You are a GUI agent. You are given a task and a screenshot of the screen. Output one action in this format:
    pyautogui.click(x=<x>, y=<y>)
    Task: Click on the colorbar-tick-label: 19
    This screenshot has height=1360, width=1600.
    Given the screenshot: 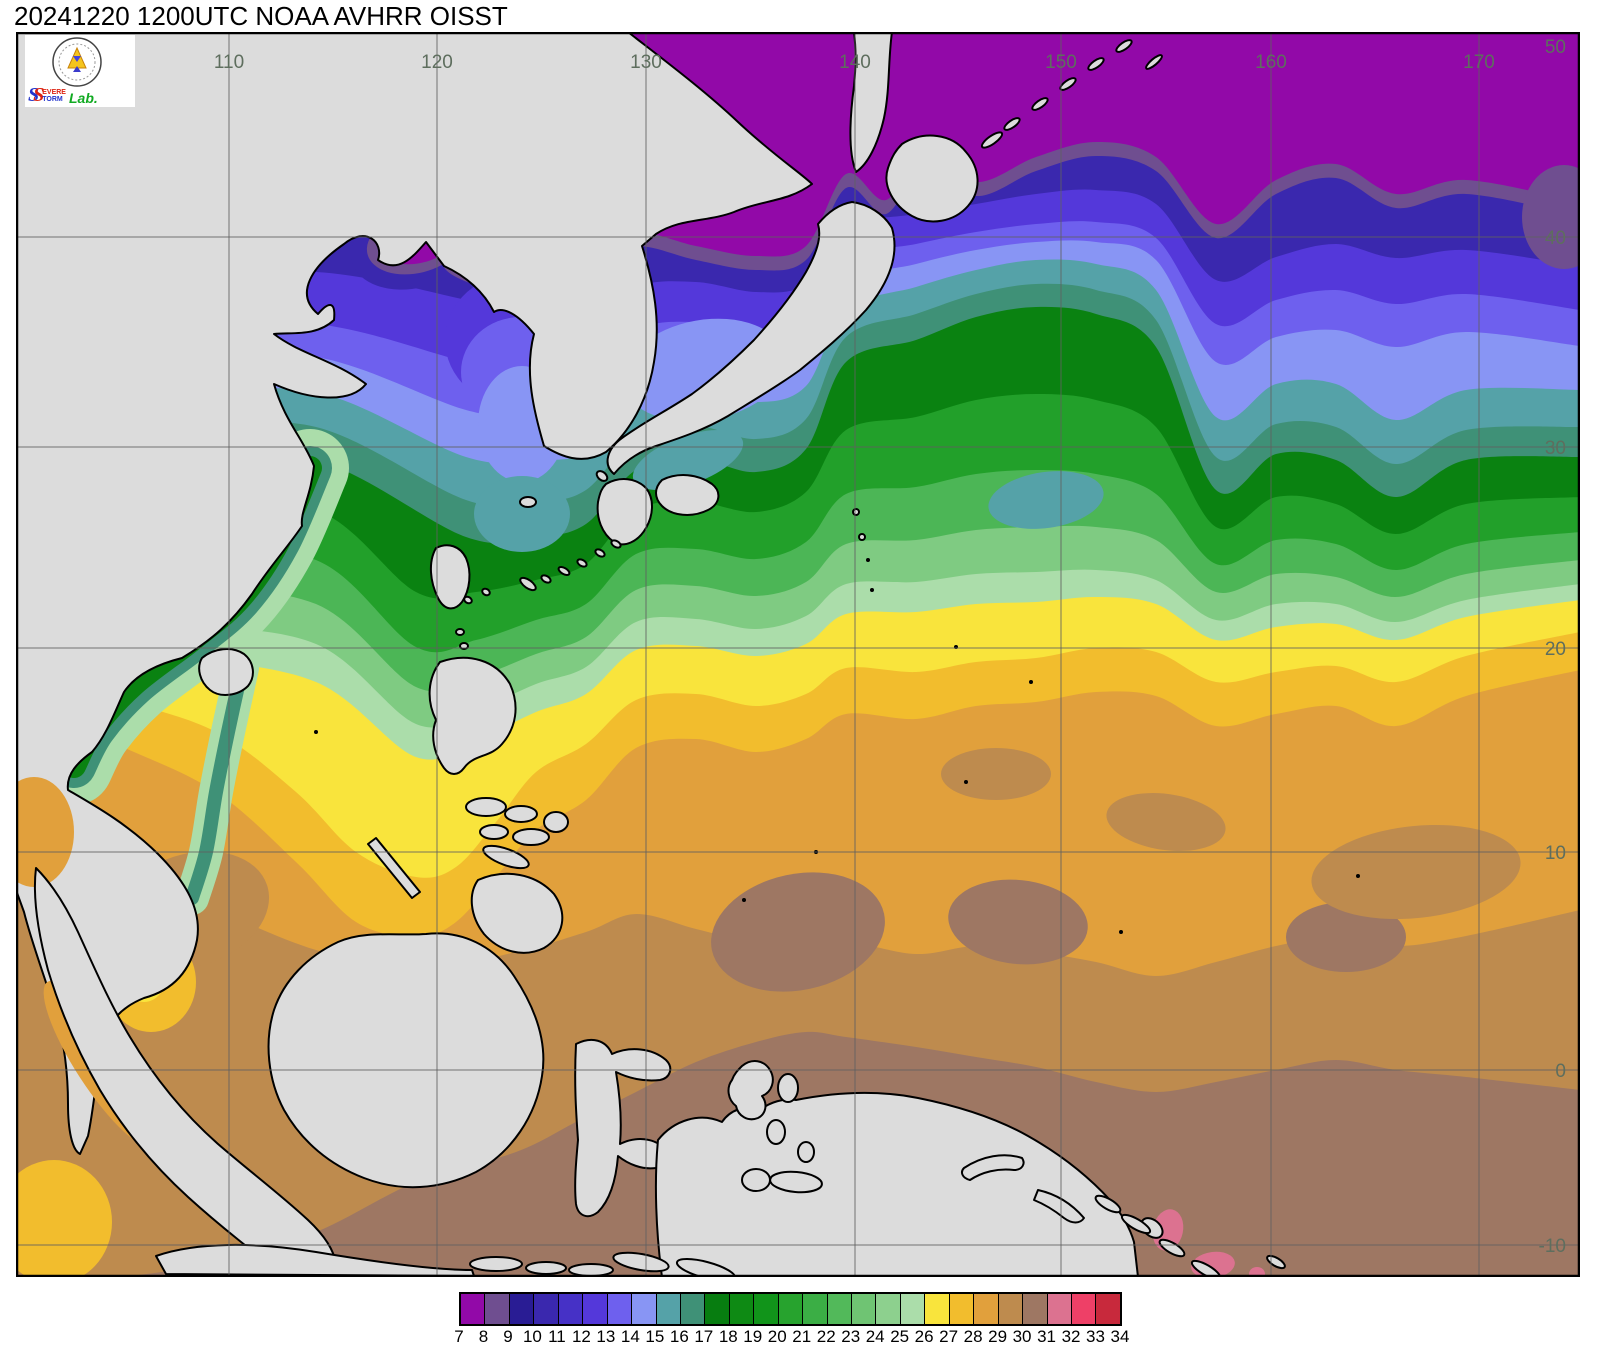 What is the action you would take?
    pyautogui.click(x=753, y=1336)
    